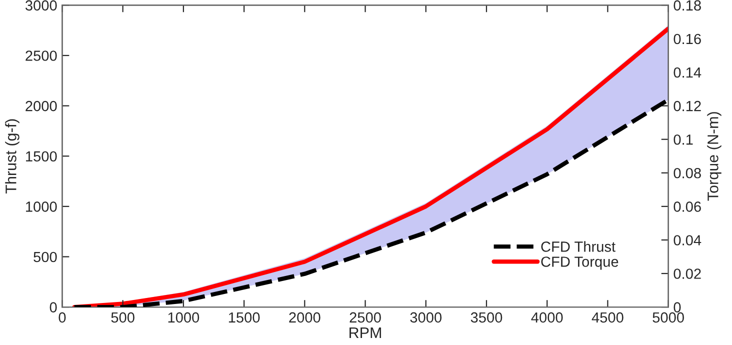  What do you see at coordinates (12, 156) in the screenshot?
I see `y-axis-title: Thrust (g-f)` at bounding box center [12, 156].